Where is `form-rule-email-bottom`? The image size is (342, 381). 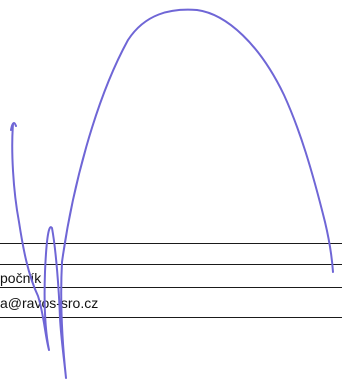 form-rule-email-bottom is located at coordinates (171, 317).